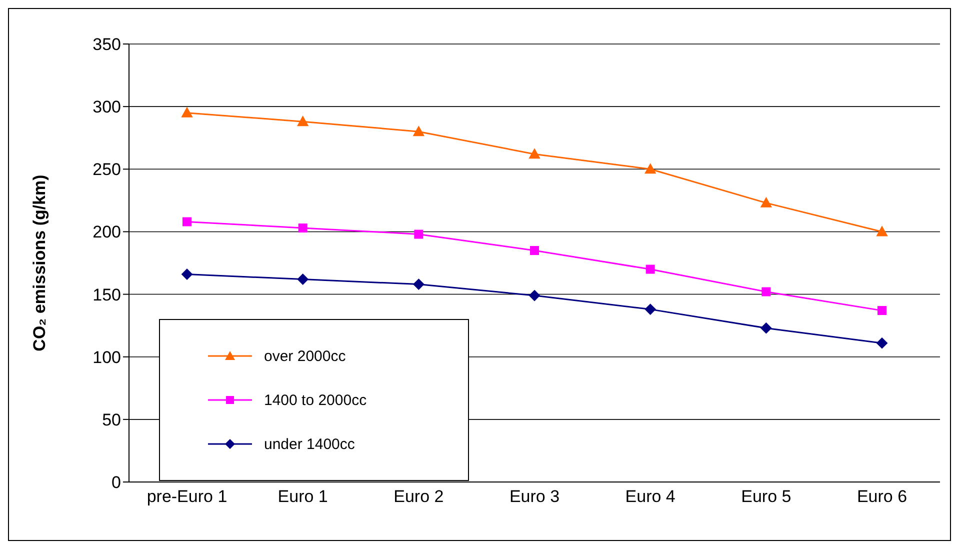 The height and width of the screenshot is (549, 959). I want to click on legend-label: 1400 to 2000cc, so click(315, 400).